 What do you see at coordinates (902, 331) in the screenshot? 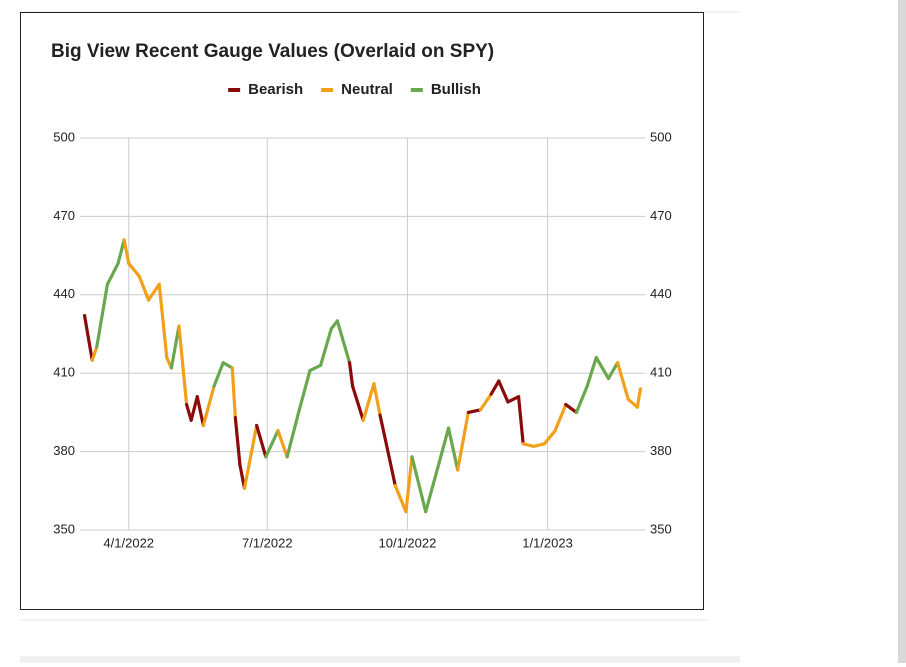
I see `scrollbar-strip` at bounding box center [902, 331].